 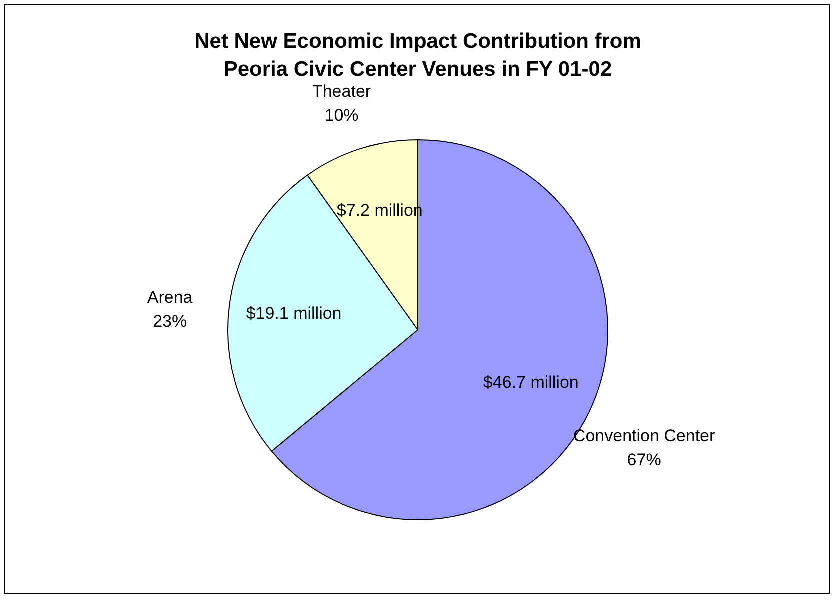 I want to click on text: 67%, so click(x=644, y=460).